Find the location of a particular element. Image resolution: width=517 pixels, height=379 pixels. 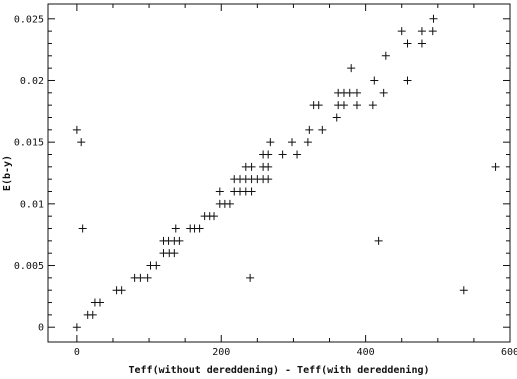

y-tick-label: 0.015 is located at coordinates (29, 143).